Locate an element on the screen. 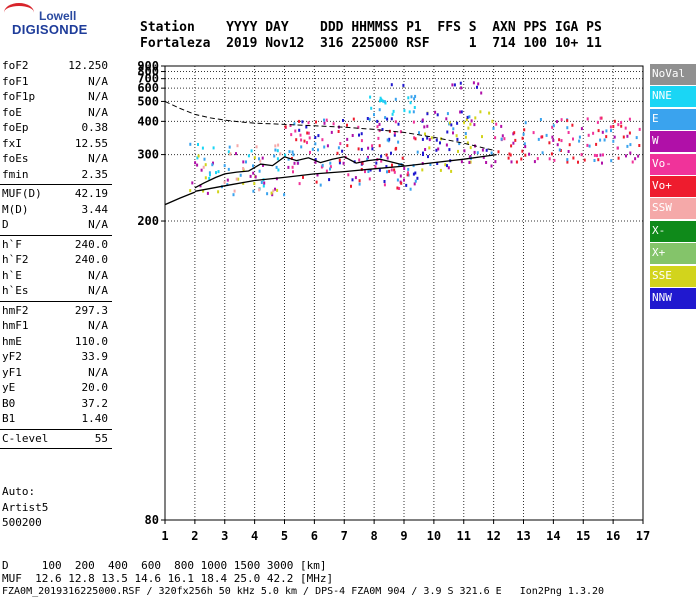 Image resolution: width=700 pixels, height=600 pixels. direction-legend: NoVal NNE E W Vo- Vo+ SSW X- X+ SSE NNW is located at coordinates (673, 187).